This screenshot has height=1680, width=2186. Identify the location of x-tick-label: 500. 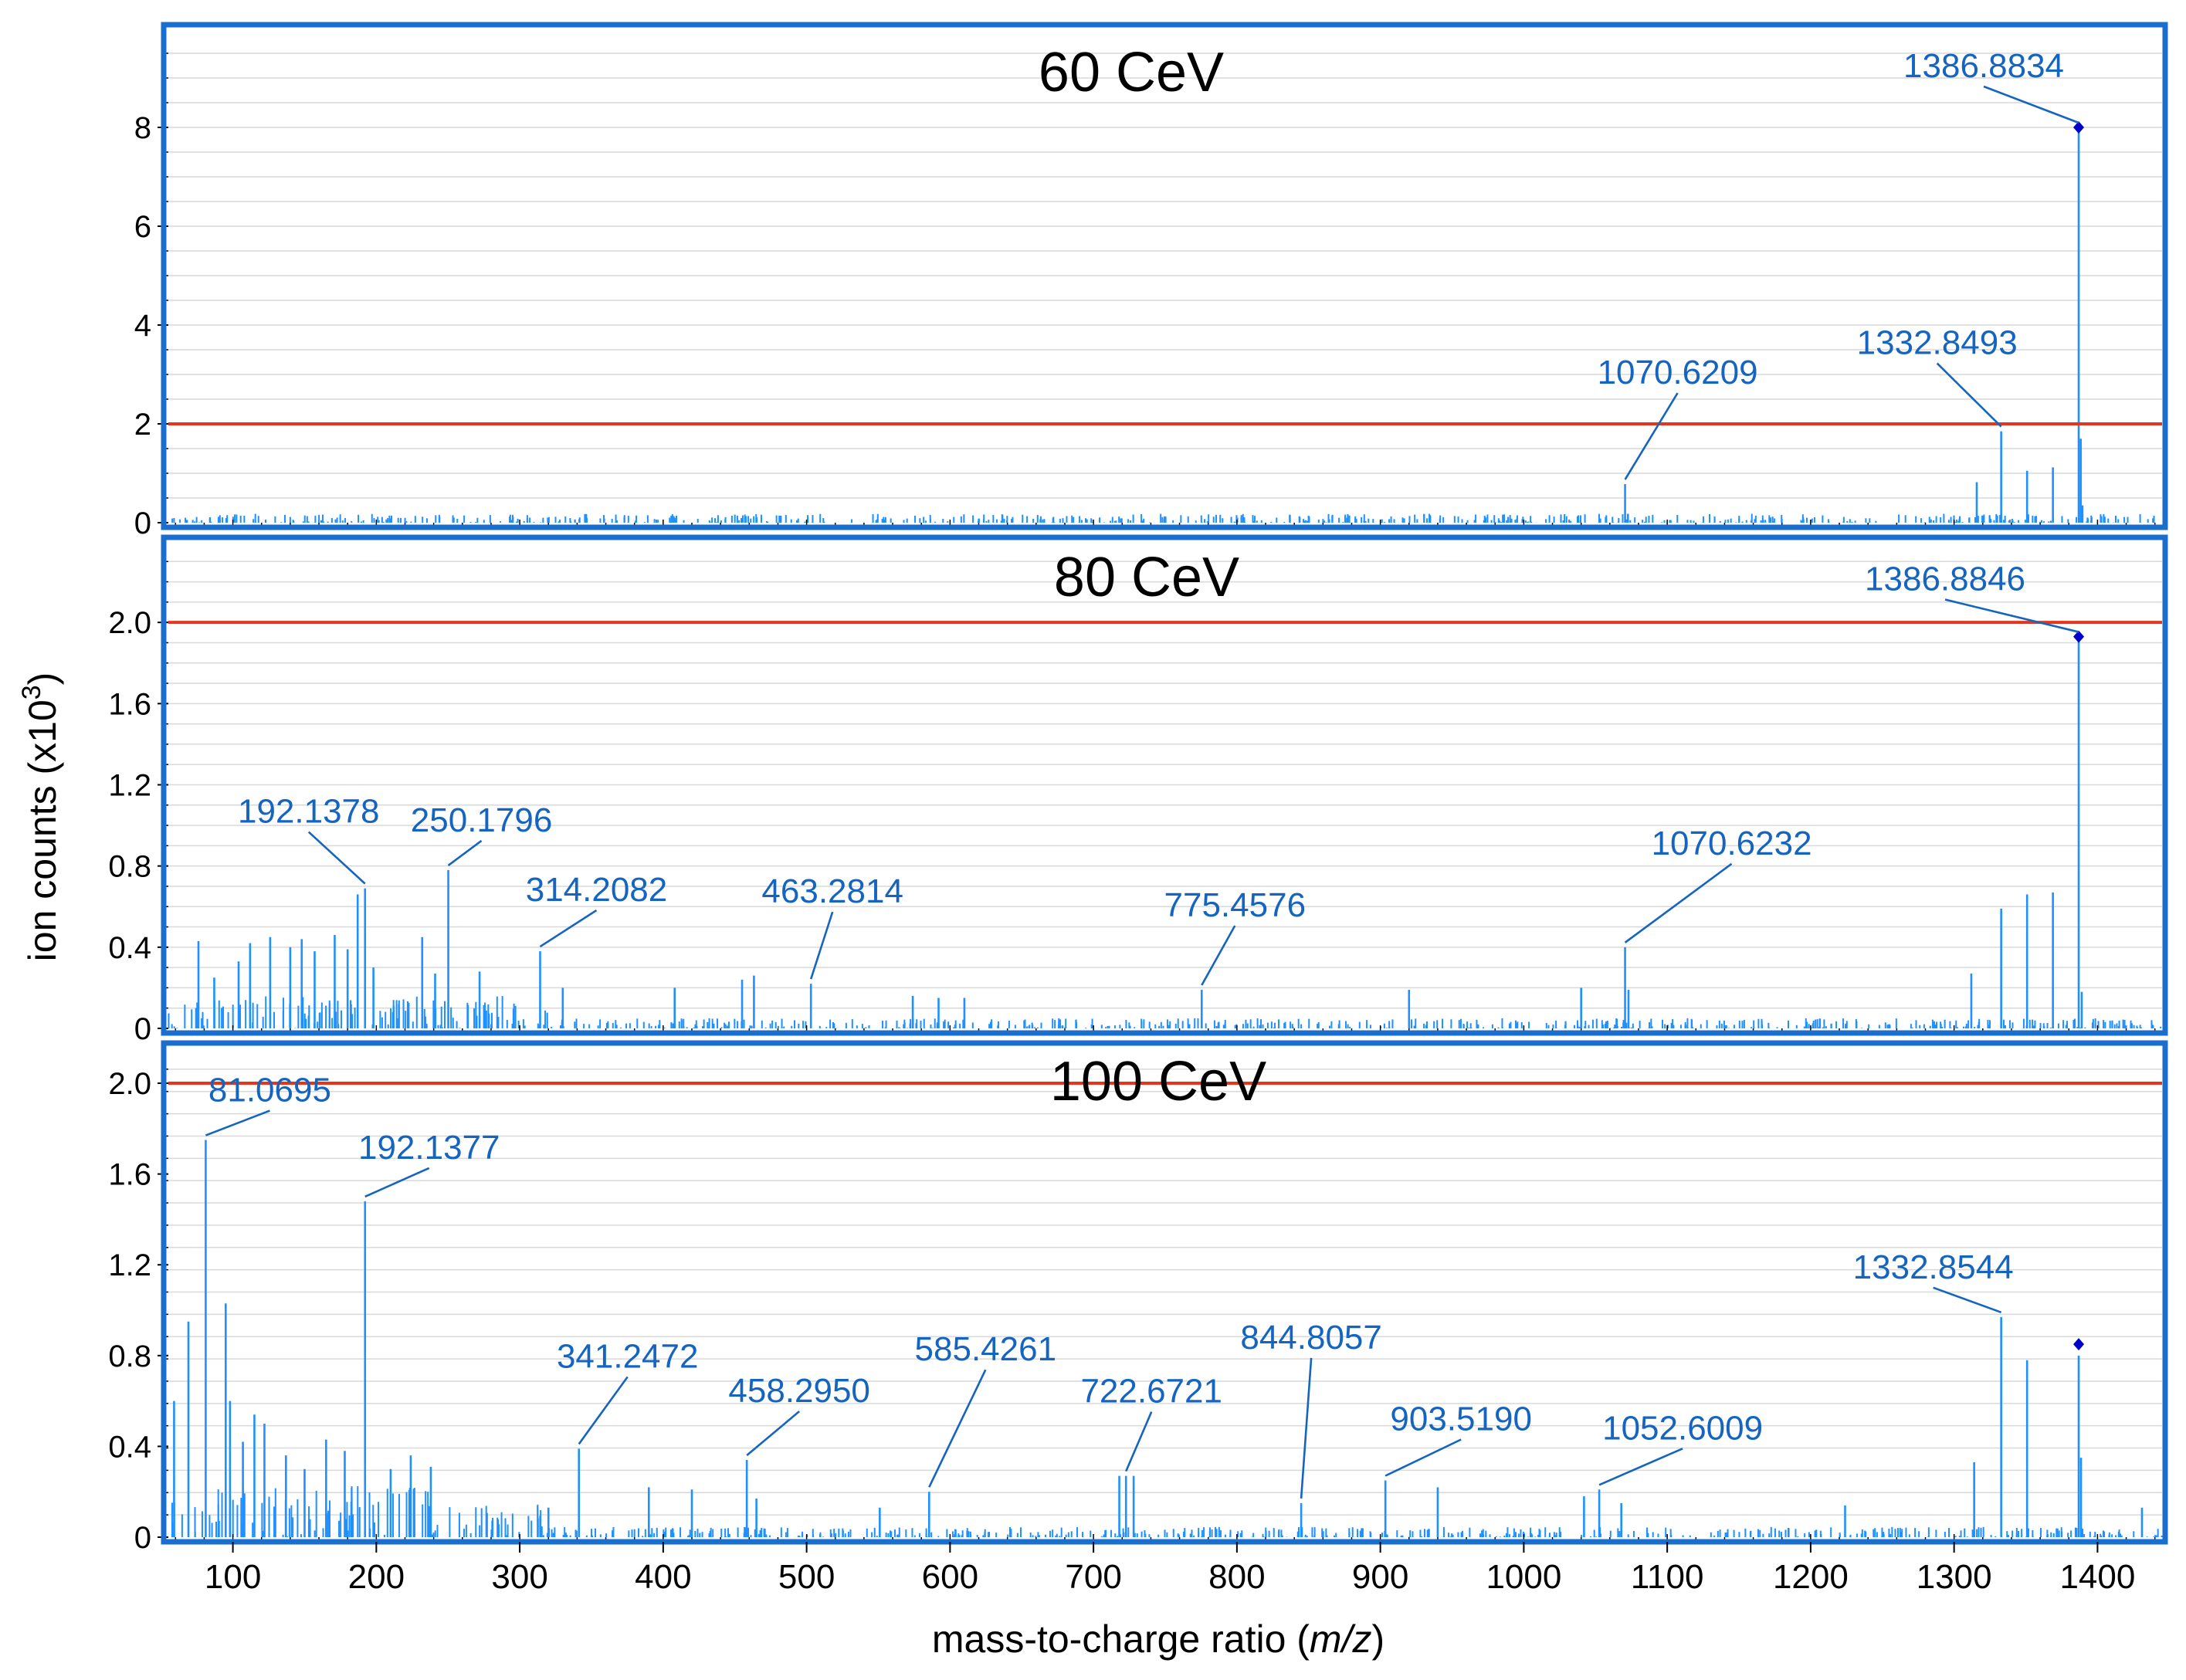
(806, 1577).